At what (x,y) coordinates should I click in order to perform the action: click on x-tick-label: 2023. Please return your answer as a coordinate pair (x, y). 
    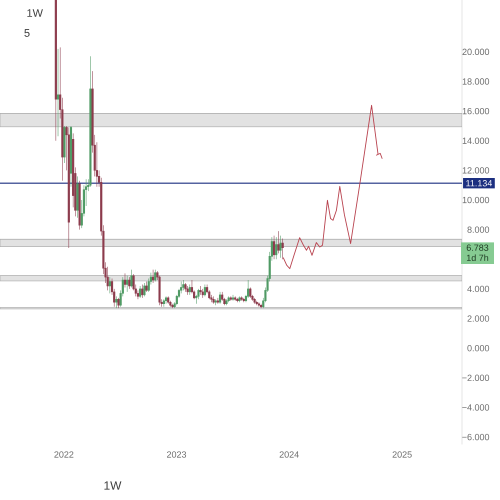
    Looking at the image, I should click on (176, 454).